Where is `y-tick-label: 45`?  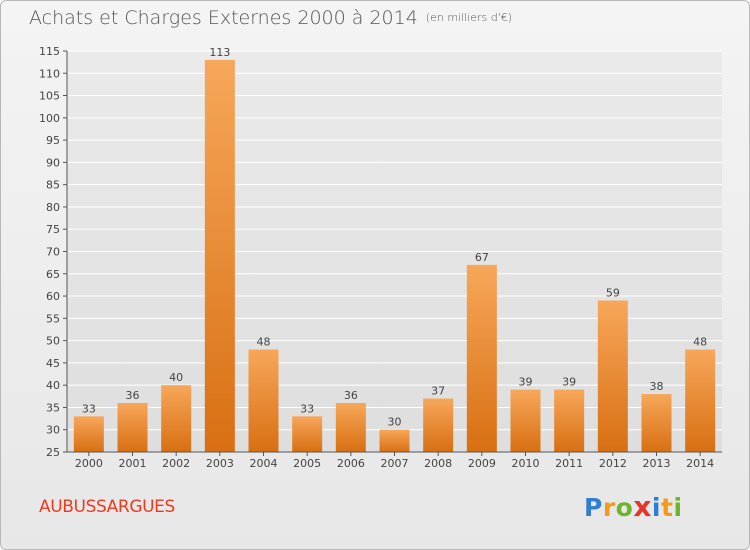 y-tick-label: 45 is located at coordinates (53, 363).